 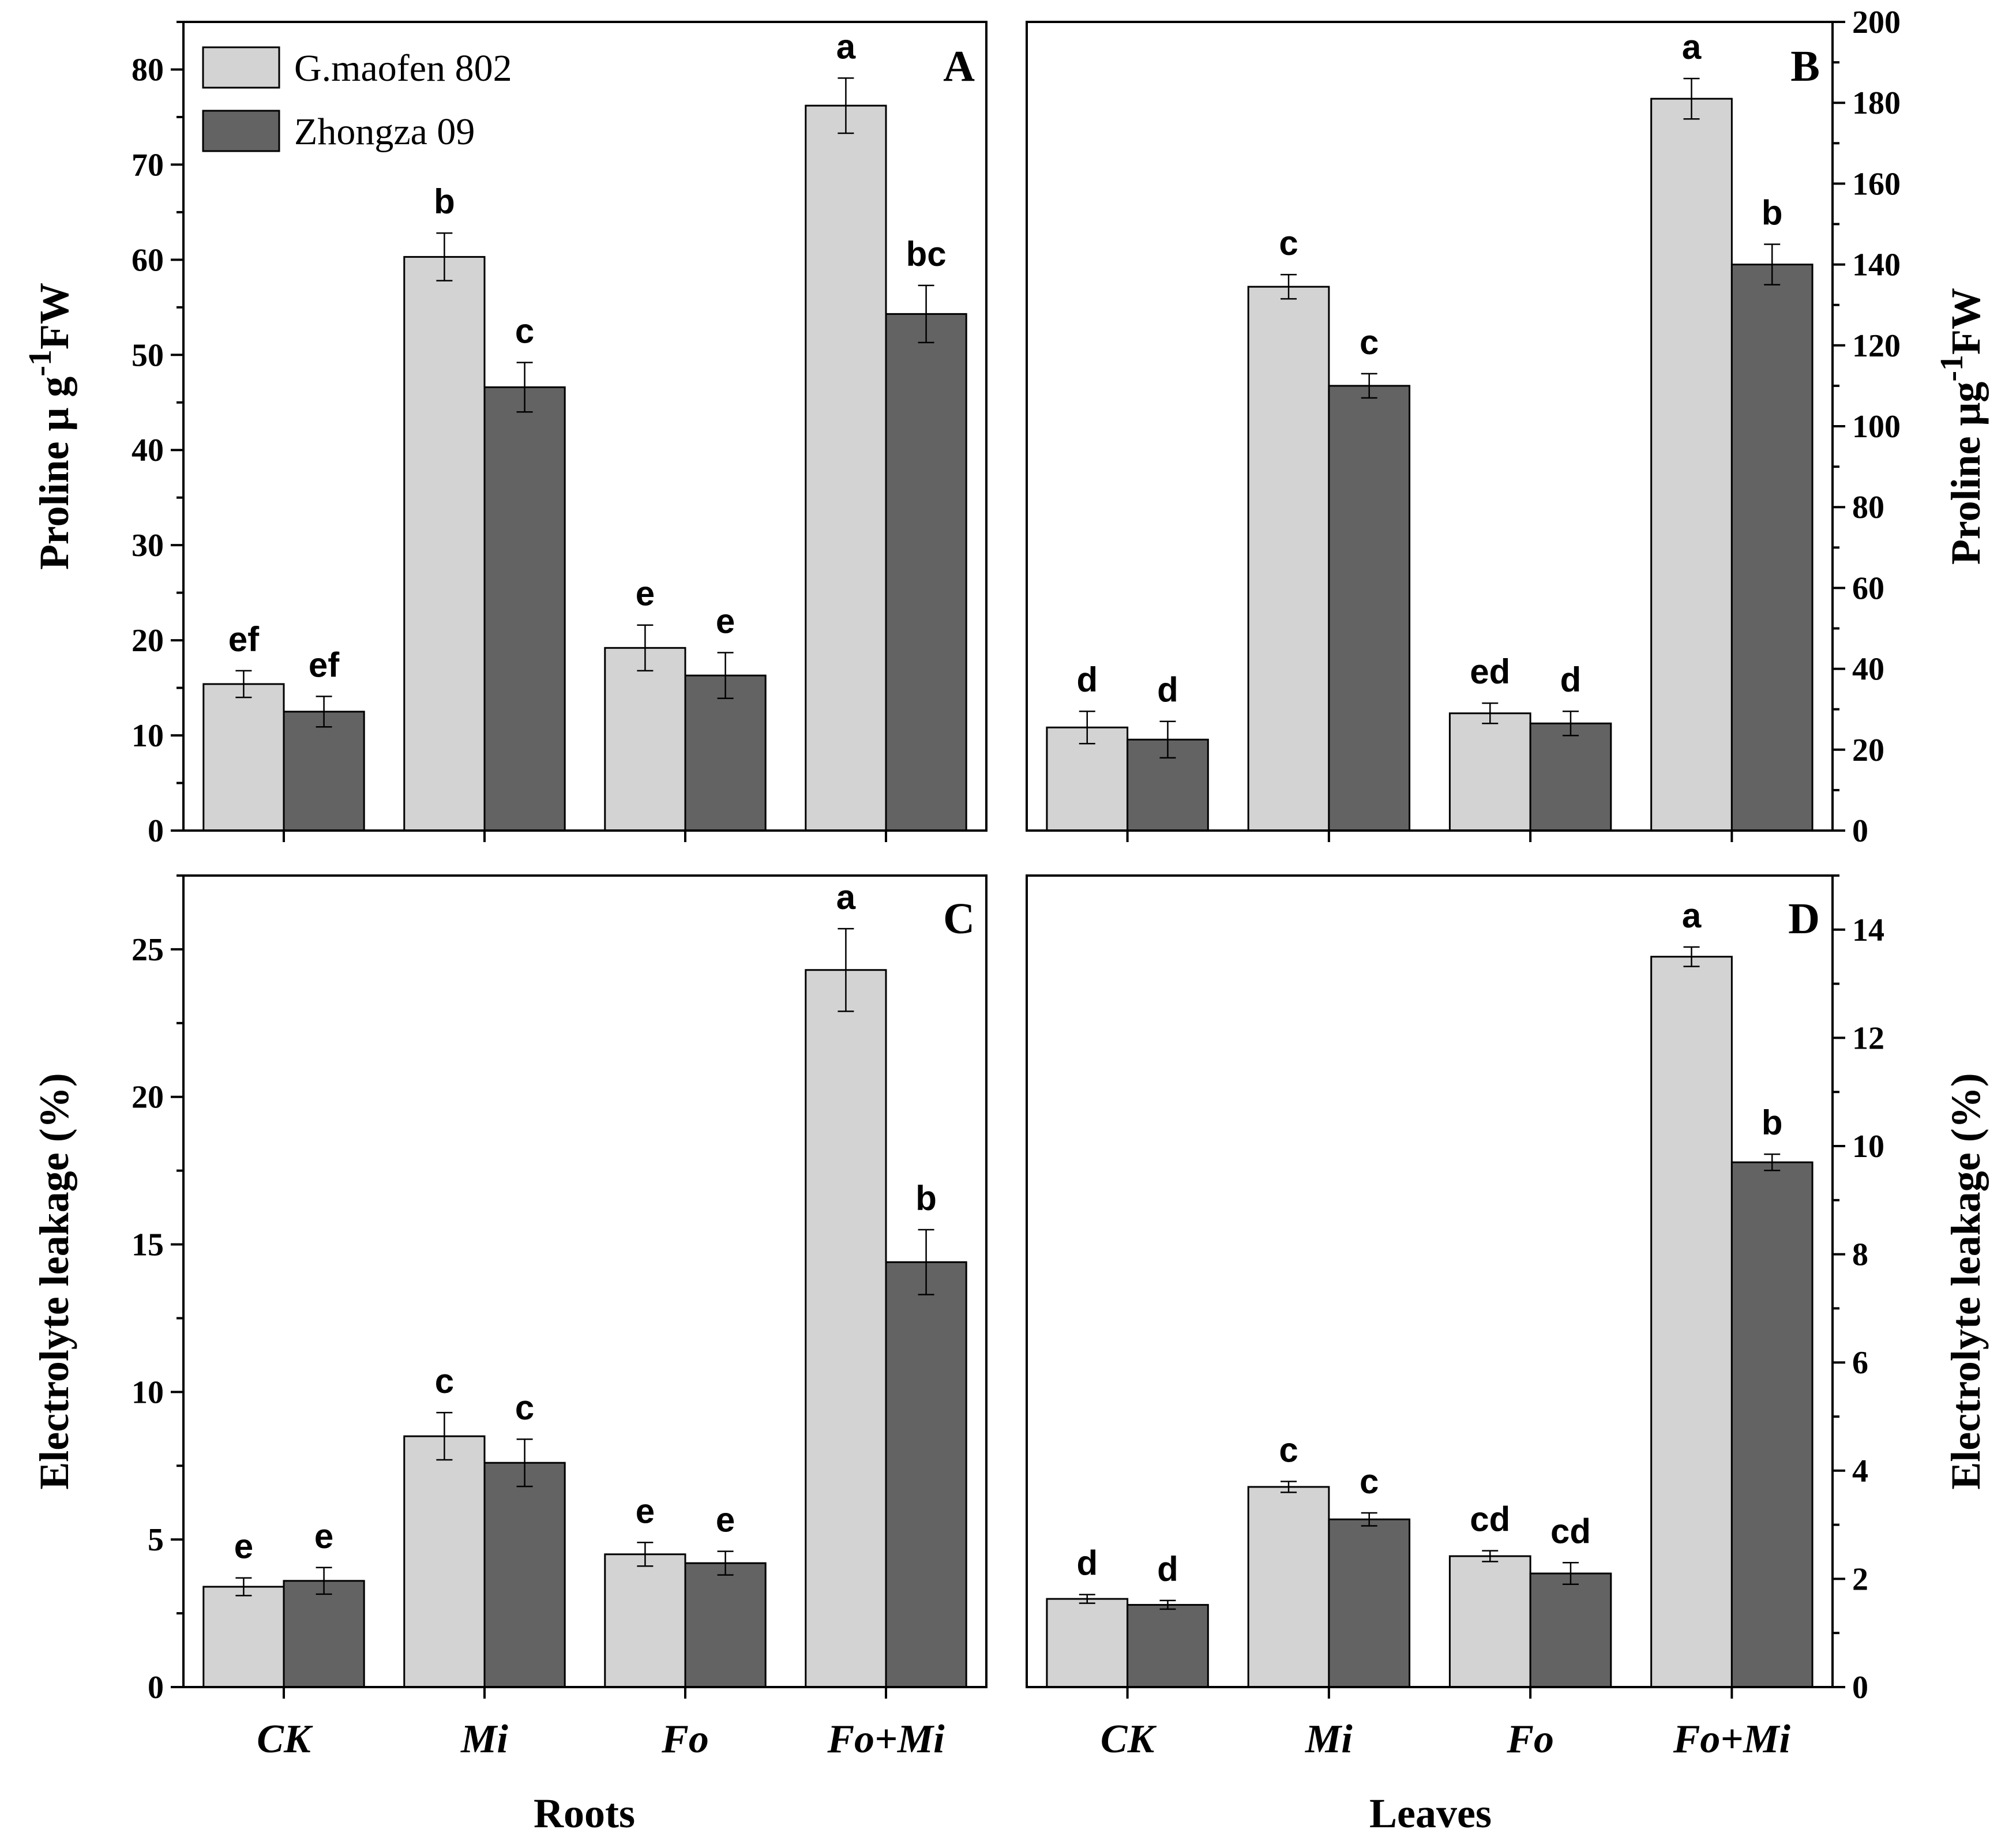 What do you see at coordinates (1876, 346) in the screenshot?
I see `y-tick-label: 120` at bounding box center [1876, 346].